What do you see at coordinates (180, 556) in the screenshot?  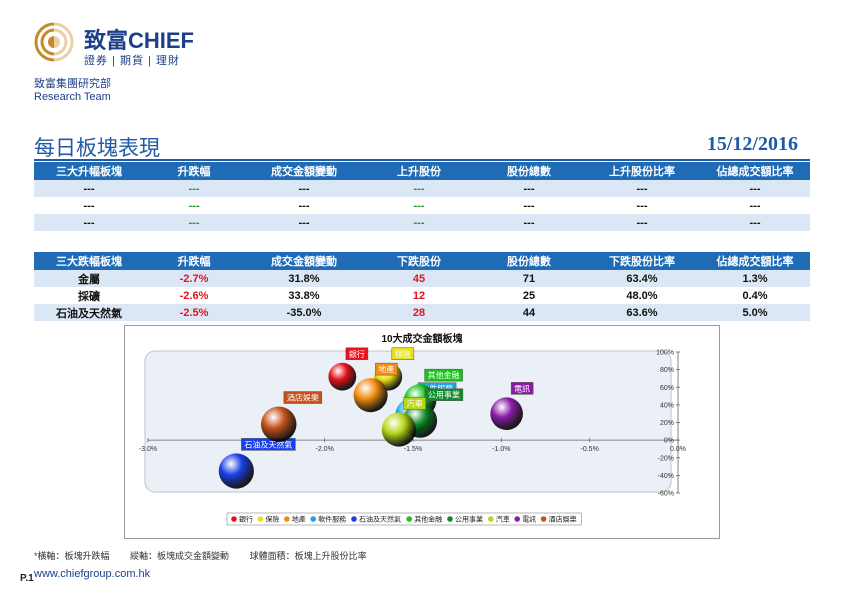 I see `footnote-y-axis: 縱軸：板塊成交金額變動` at bounding box center [180, 556].